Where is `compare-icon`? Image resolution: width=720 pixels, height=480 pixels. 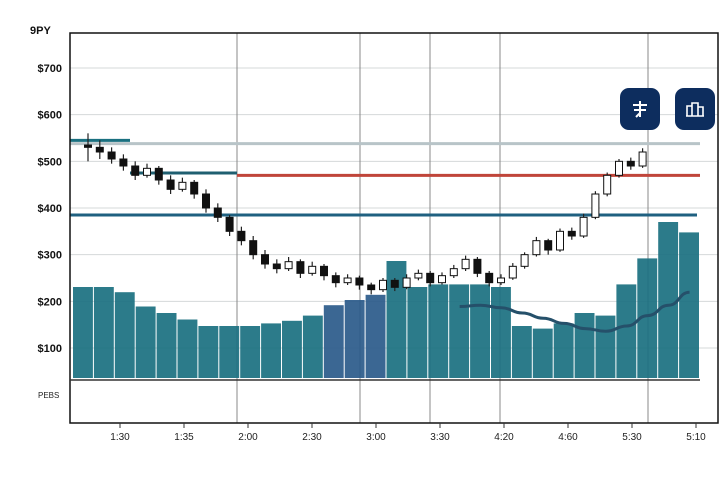 compare-icon is located at coordinates (695, 109).